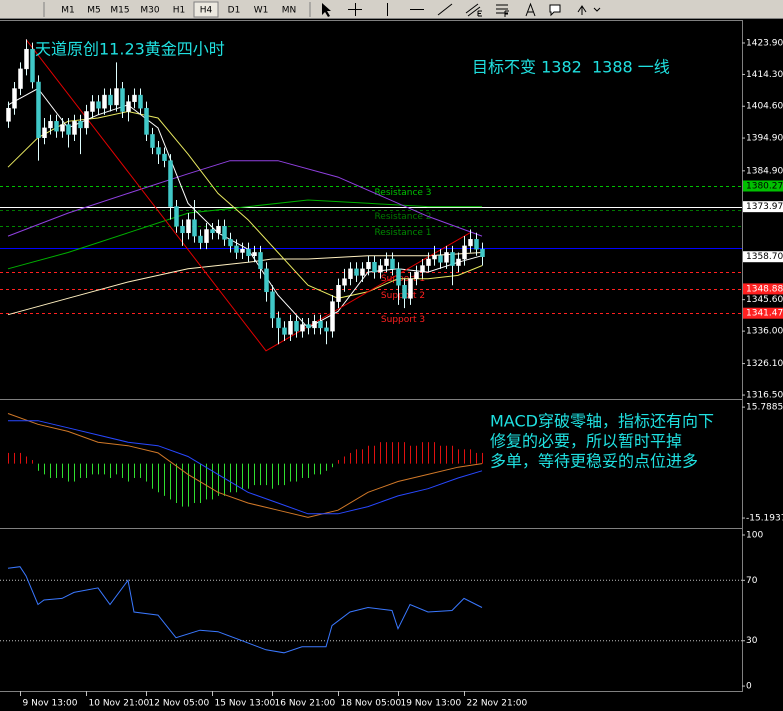  I want to click on fibonacci-tool, so click(502, 10).